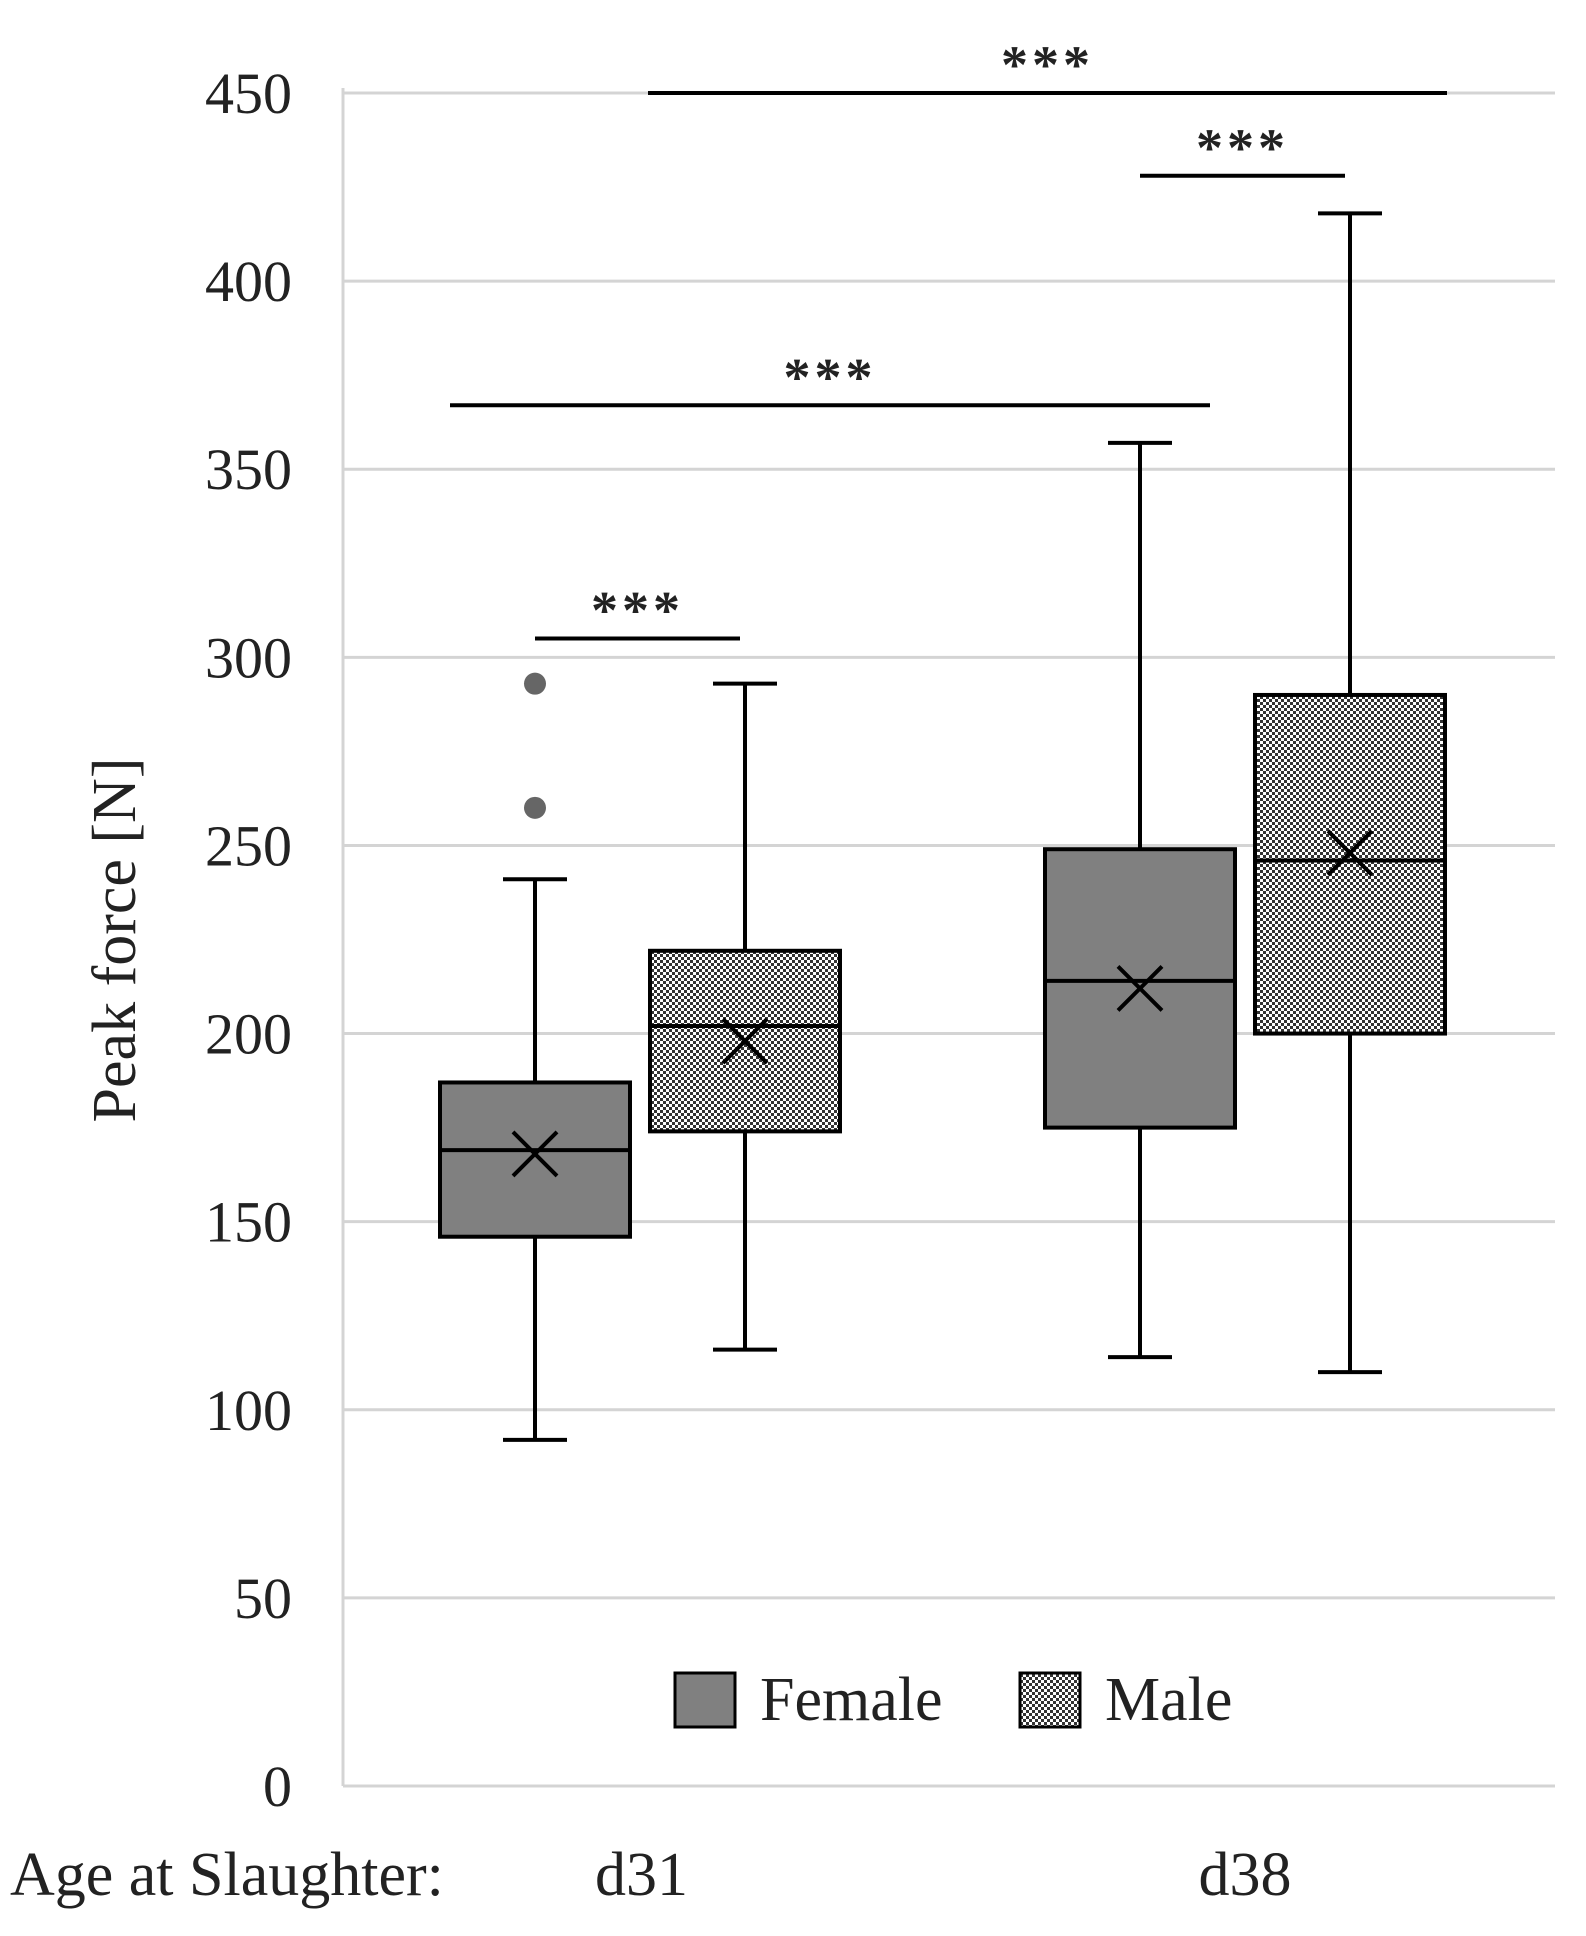 This screenshot has height=1936, width=1586. What do you see at coordinates (115, 940) in the screenshot?
I see `y-axis-title: Peak force [N]` at bounding box center [115, 940].